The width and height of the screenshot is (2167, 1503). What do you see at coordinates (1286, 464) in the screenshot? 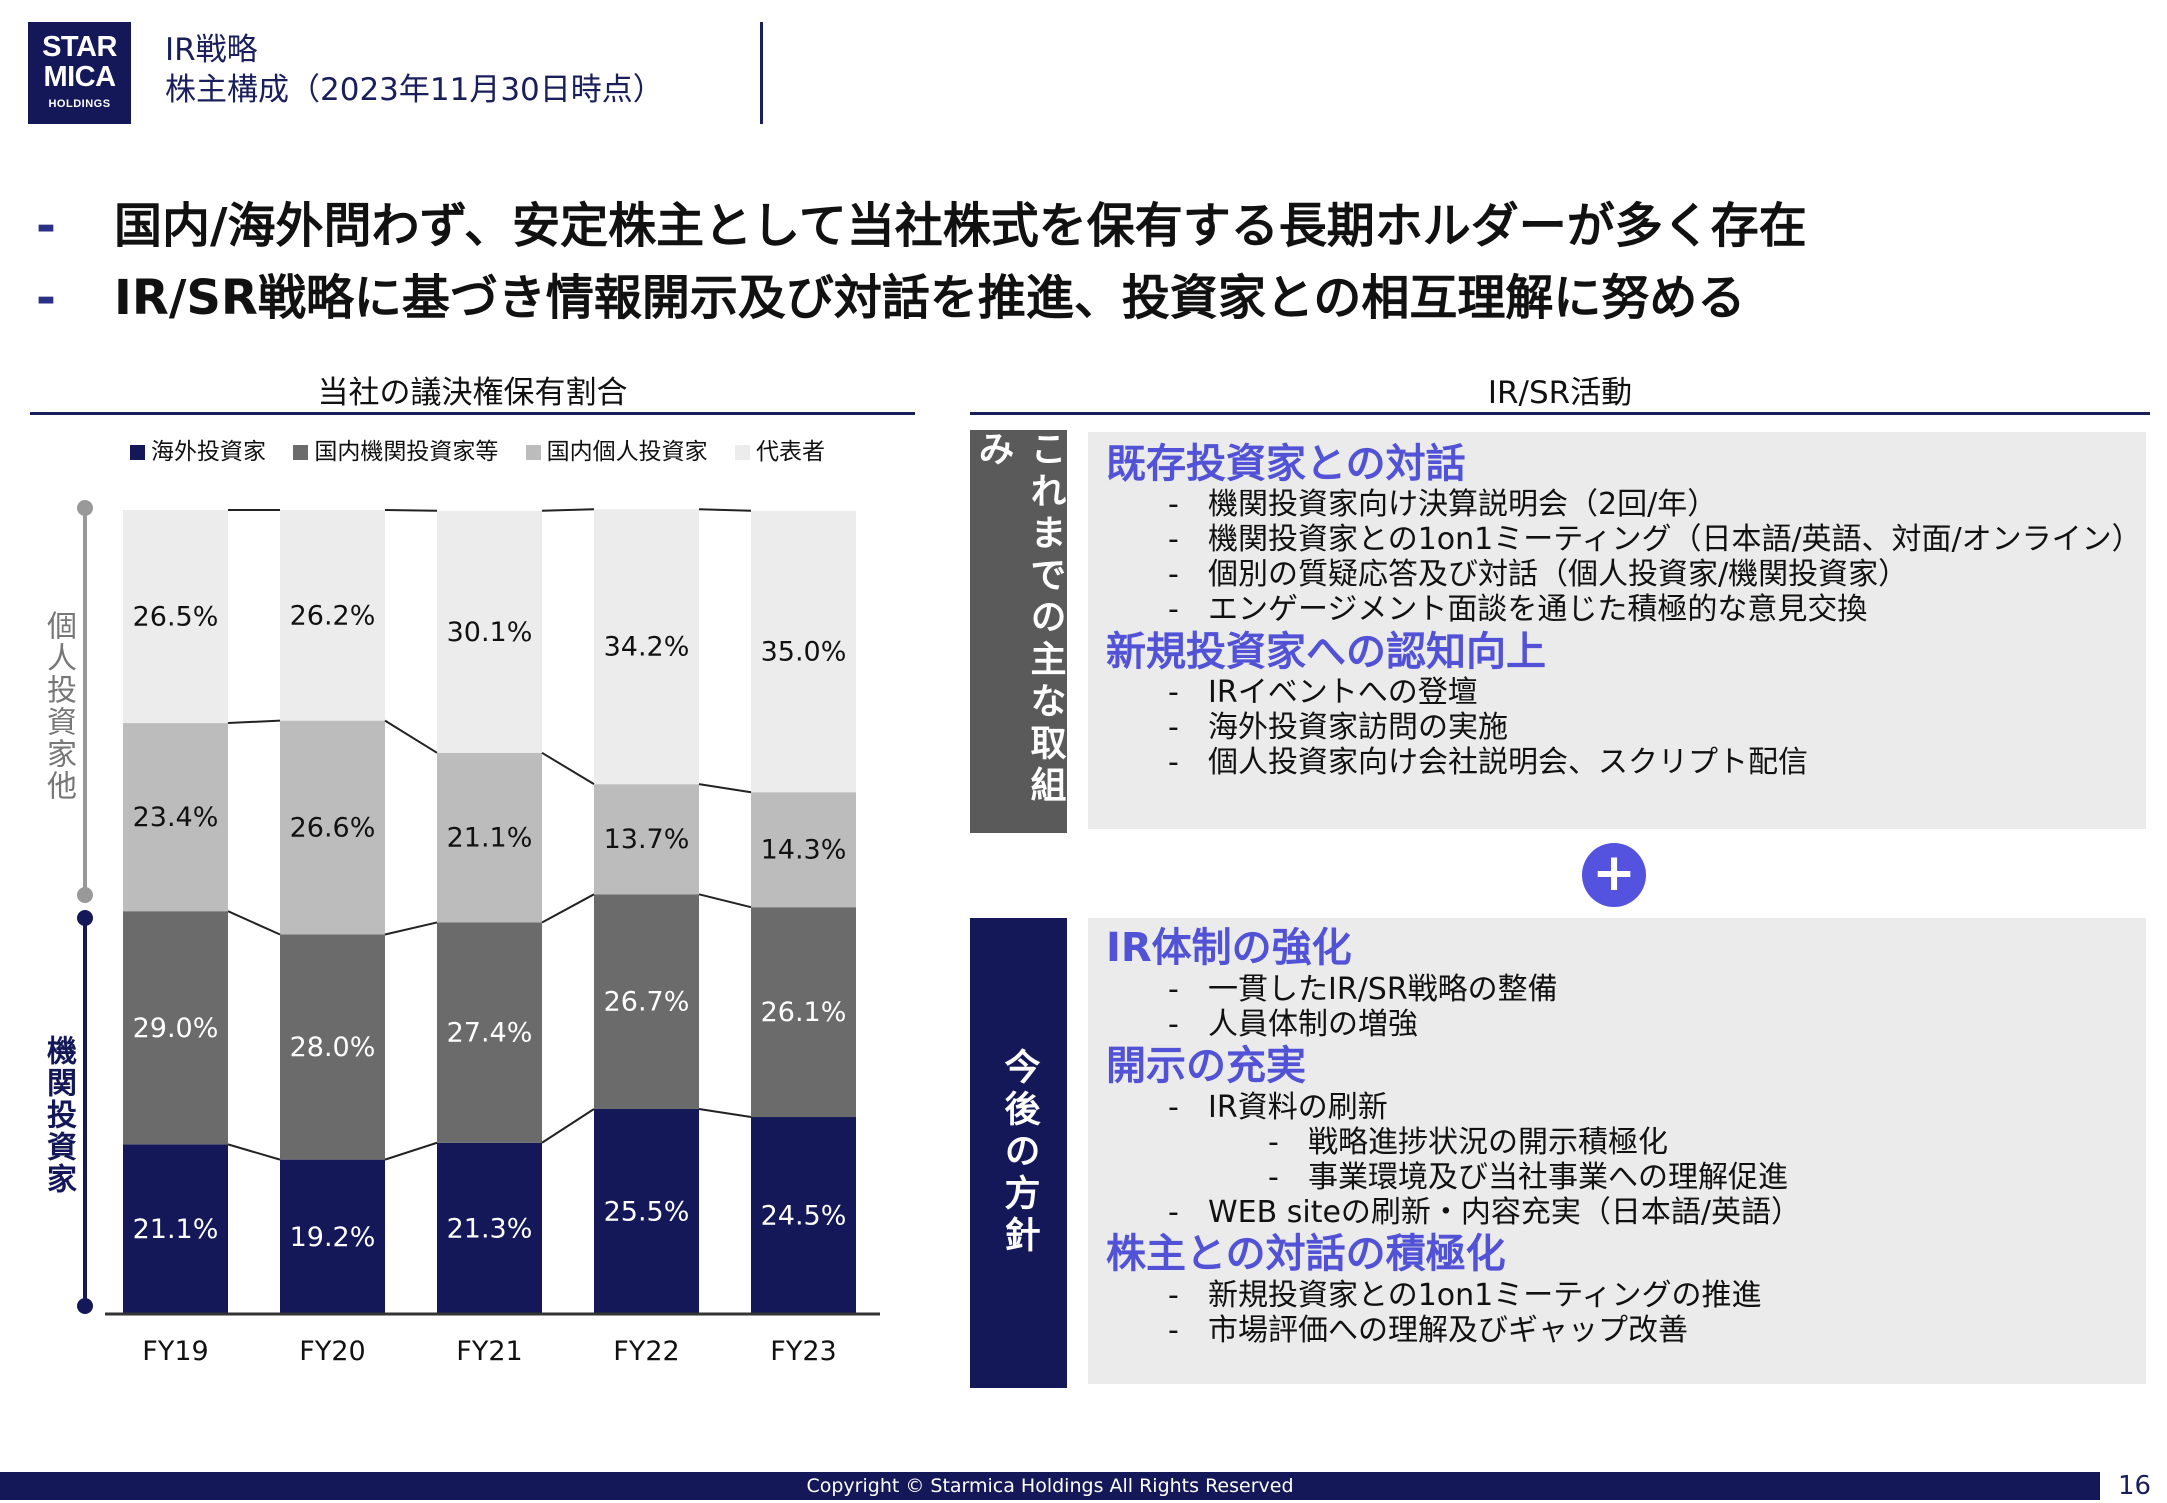
I see `heading-existing-investors: 既存投資家との対話` at bounding box center [1286, 464].